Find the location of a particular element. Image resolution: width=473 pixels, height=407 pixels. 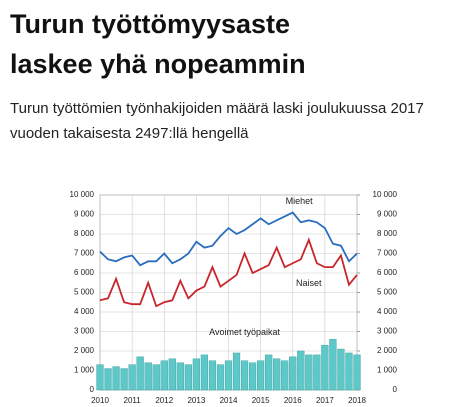

y2-tick-label: 9 000 is located at coordinates (387, 214).